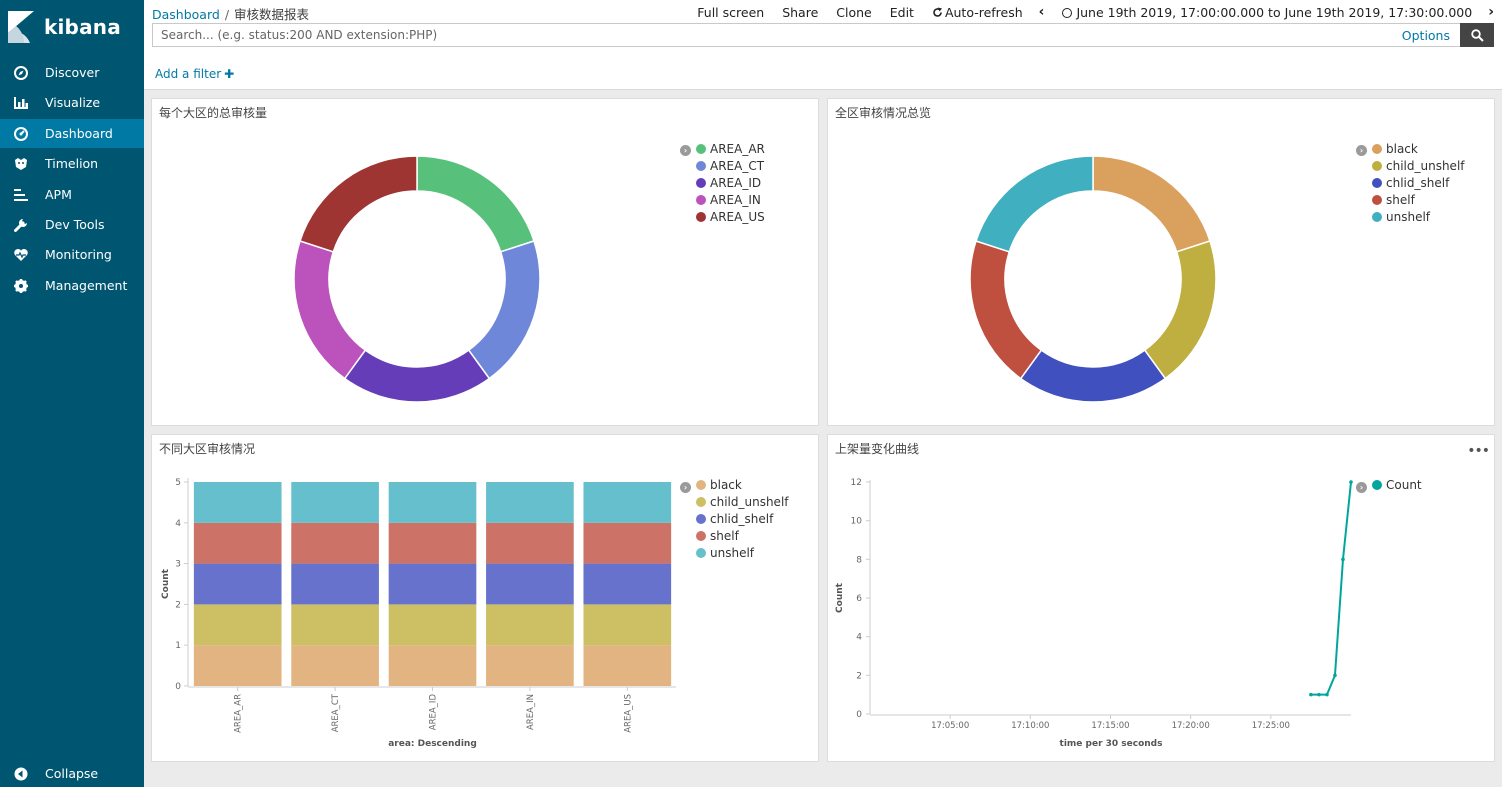 The width and height of the screenshot is (1502, 787). What do you see at coordinates (1110, 726) in the screenshot?
I see `x-tick-label: 17:15:00` at bounding box center [1110, 726].